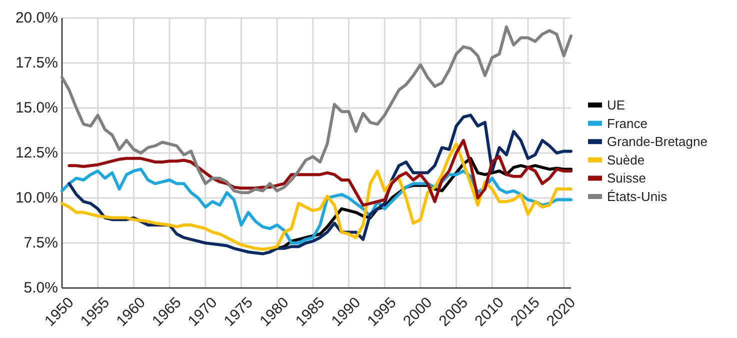 The image size is (737, 338). I want to click on y-tick-label: 17.5%, so click(36, 63).